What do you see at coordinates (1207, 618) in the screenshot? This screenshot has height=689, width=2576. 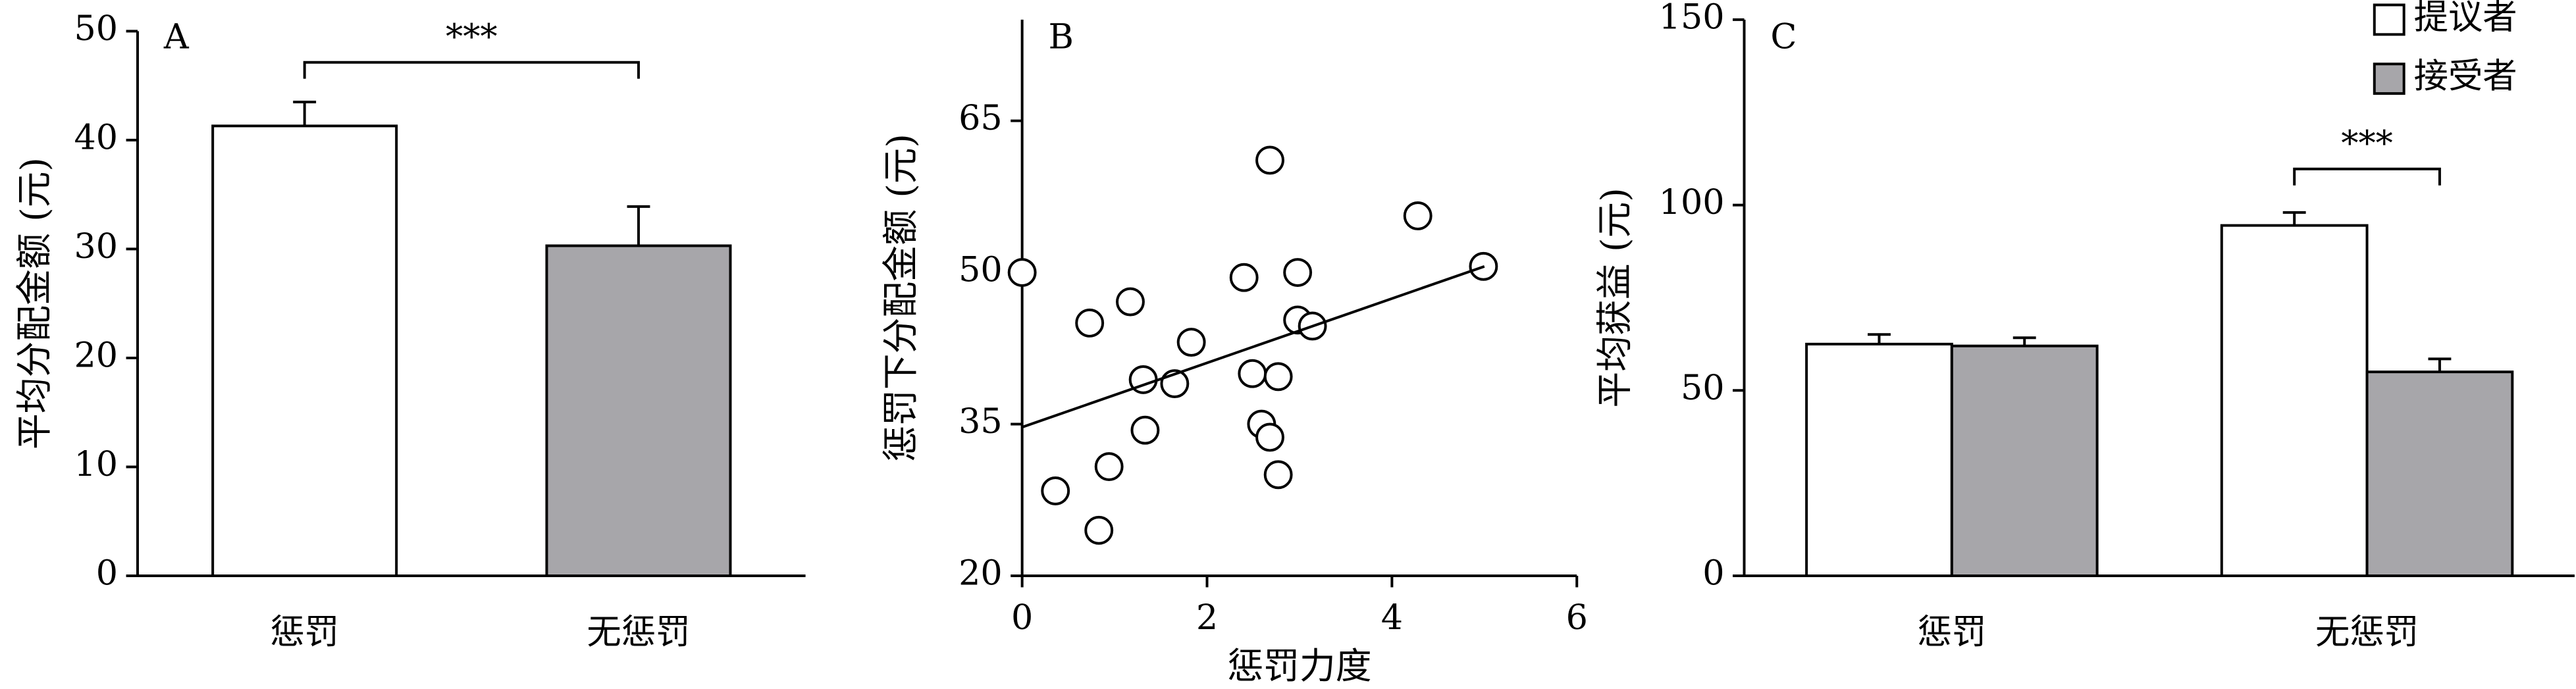 I see `x-tick-label: 2` at bounding box center [1207, 618].